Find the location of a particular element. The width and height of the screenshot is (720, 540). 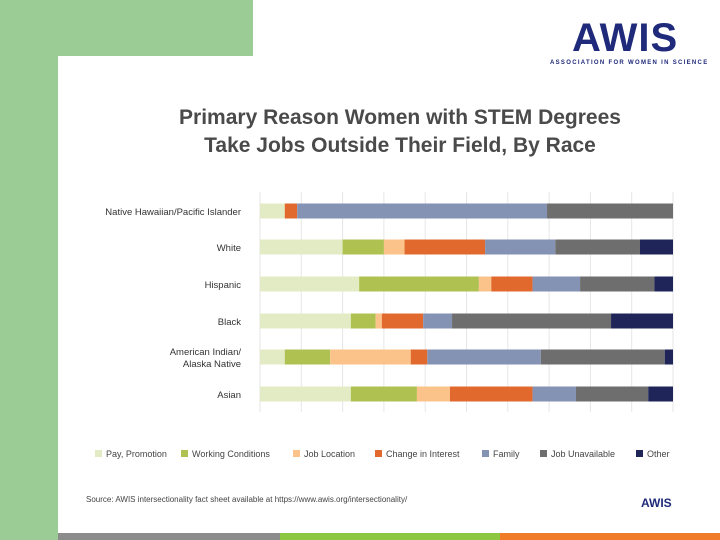

category-label: Hispanic is located at coordinates (223, 285).